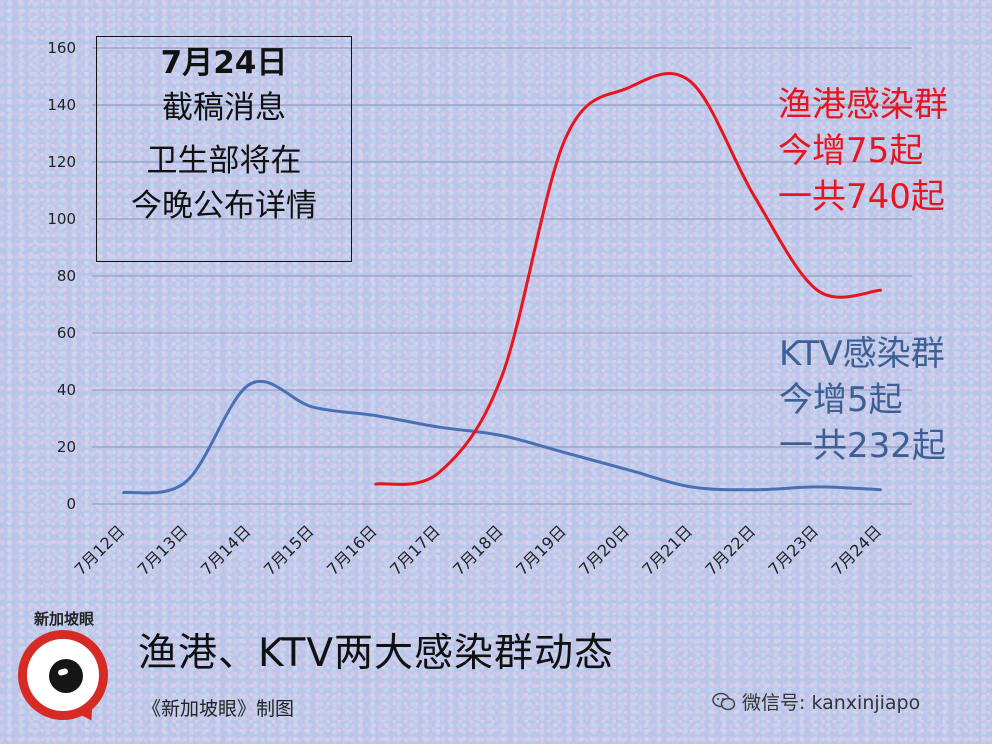  I want to click on x-tick-label: 7月19日, so click(541, 550).